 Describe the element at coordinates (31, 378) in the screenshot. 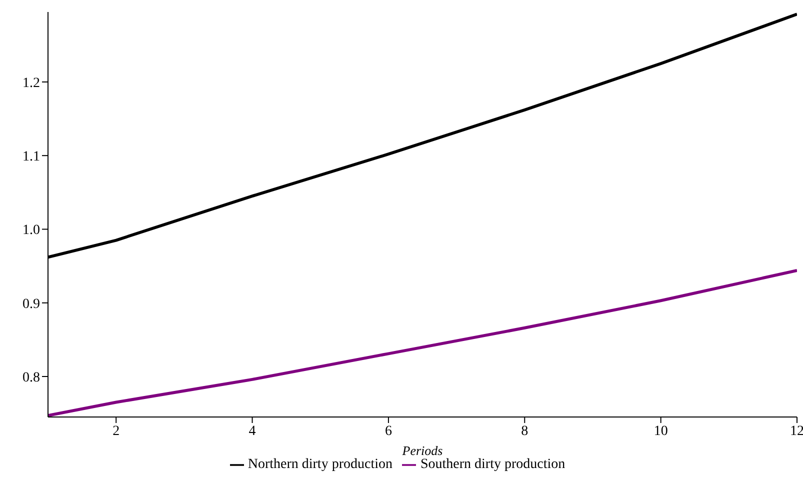

I see `y-tick-label: 0.8` at that location.